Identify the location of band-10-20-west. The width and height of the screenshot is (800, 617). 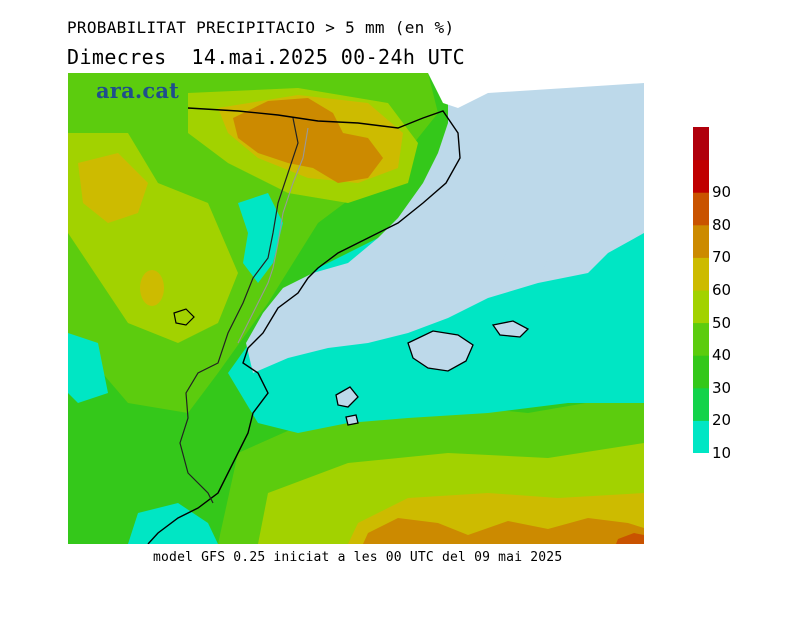
(88, 368).